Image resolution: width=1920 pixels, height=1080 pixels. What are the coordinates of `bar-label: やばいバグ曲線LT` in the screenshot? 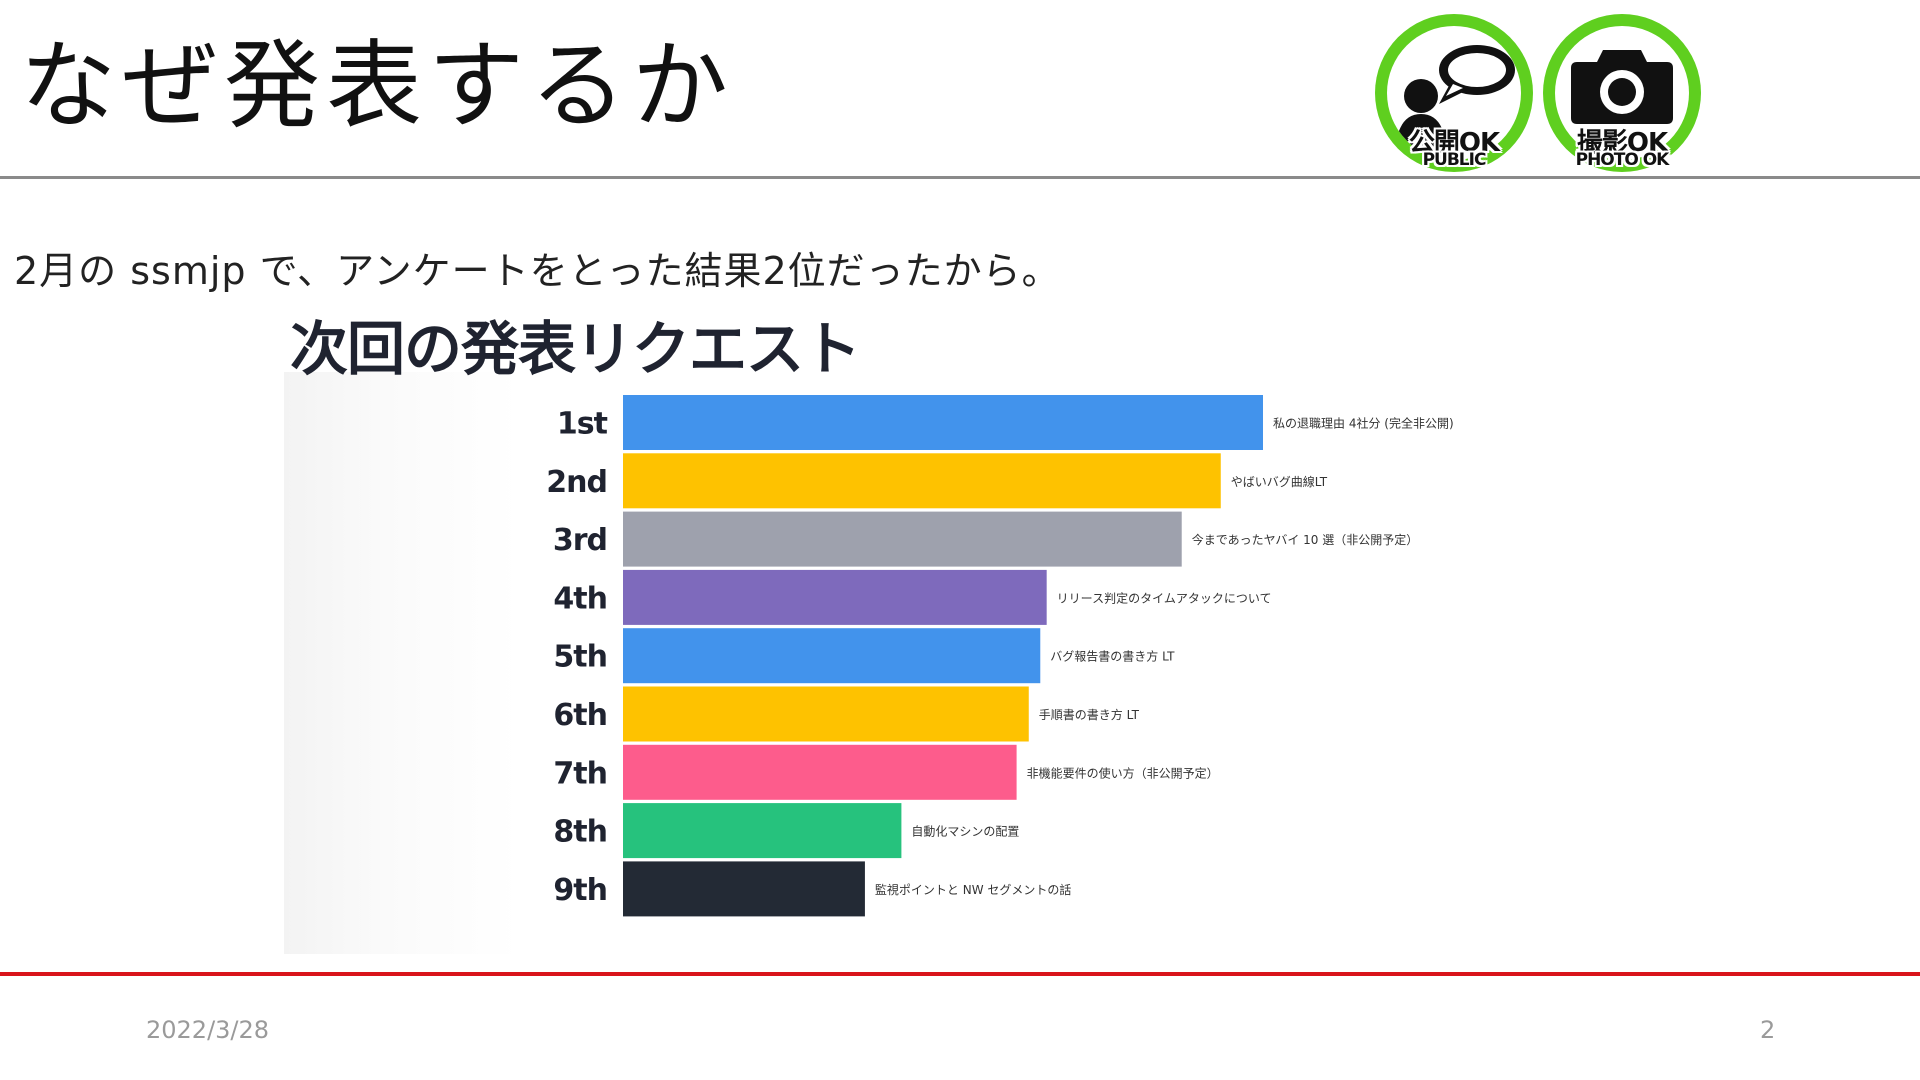 It's located at (1279, 481).